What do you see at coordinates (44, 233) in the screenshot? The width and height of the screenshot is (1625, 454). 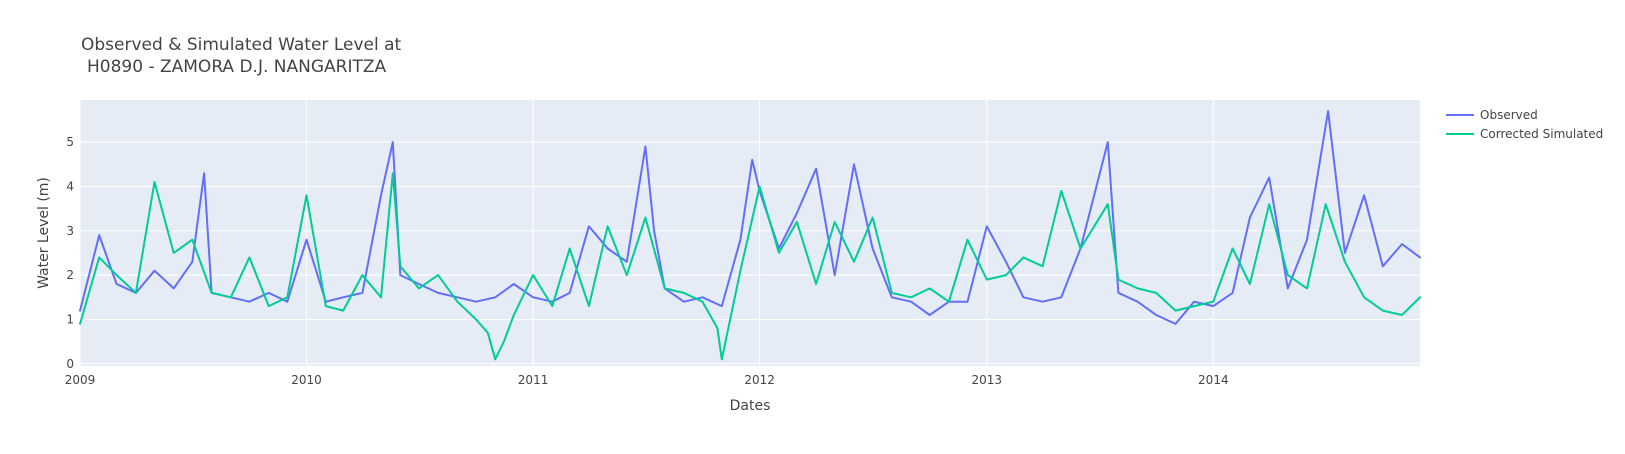 I see `y-axis-label: Water Level (m)` at bounding box center [44, 233].